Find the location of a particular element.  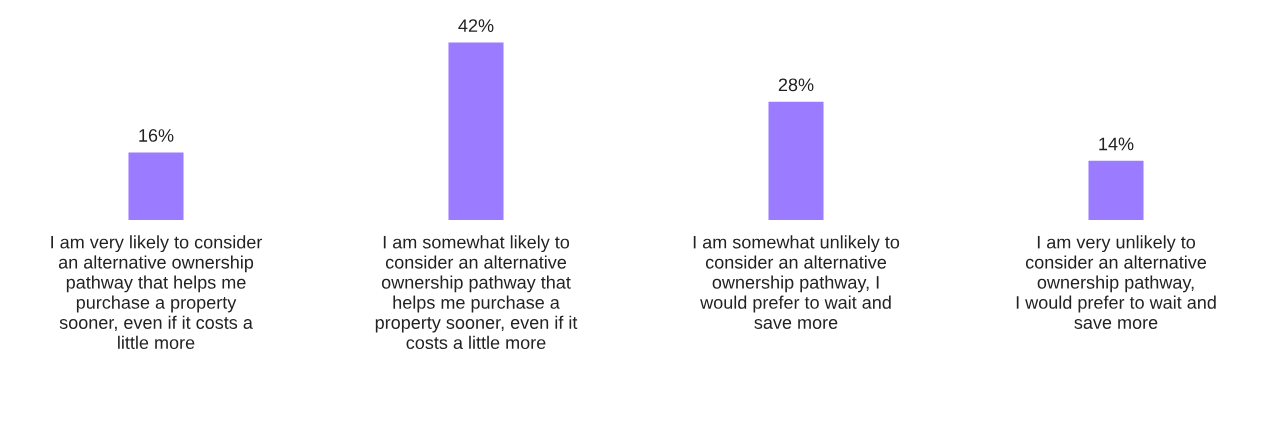

data-label: 14% is located at coordinates (1116, 144).